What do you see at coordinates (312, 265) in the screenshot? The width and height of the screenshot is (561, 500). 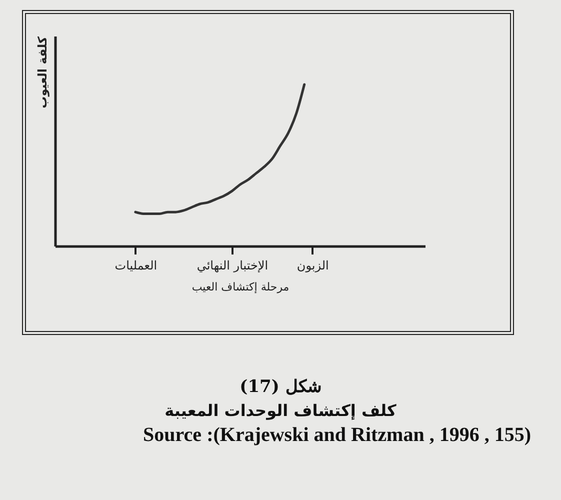 I see `x-tick-label: الزبون` at bounding box center [312, 265].